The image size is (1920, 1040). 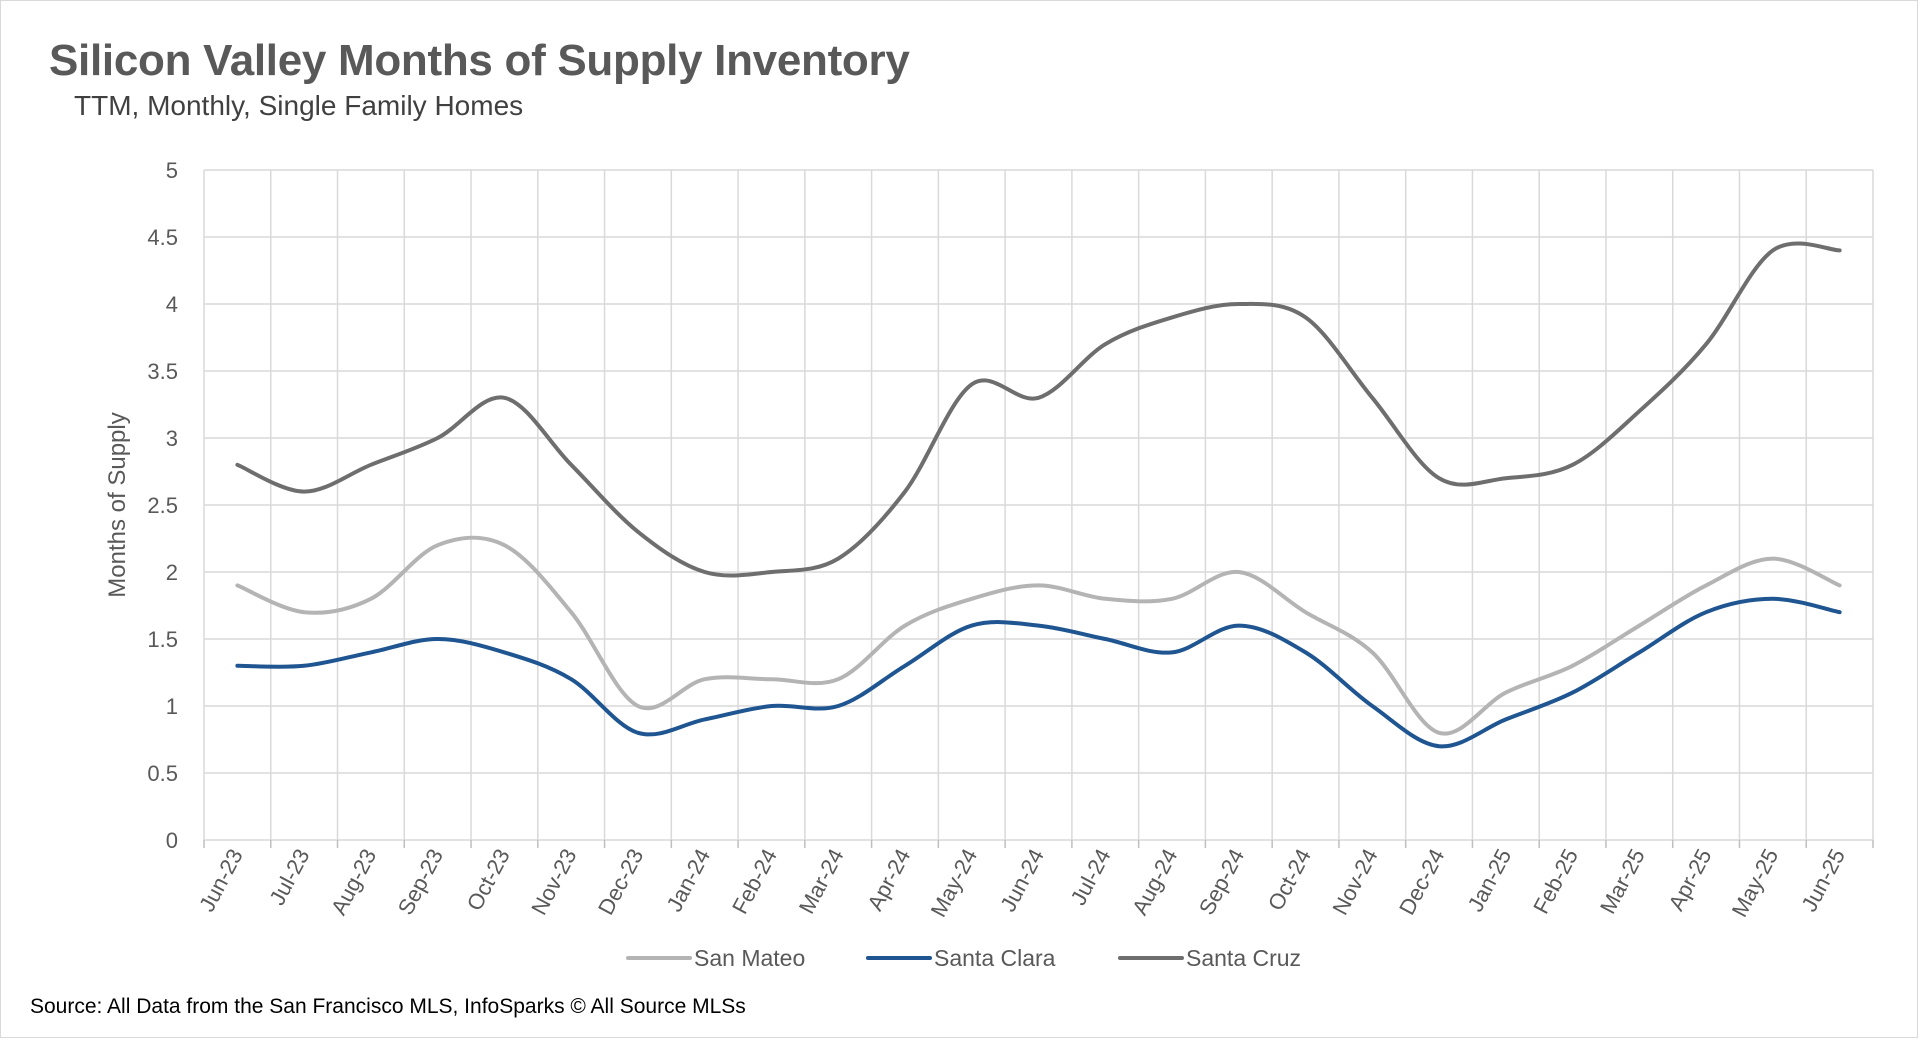 I want to click on x-tick-label: Jun-23, so click(x=221, y=880).